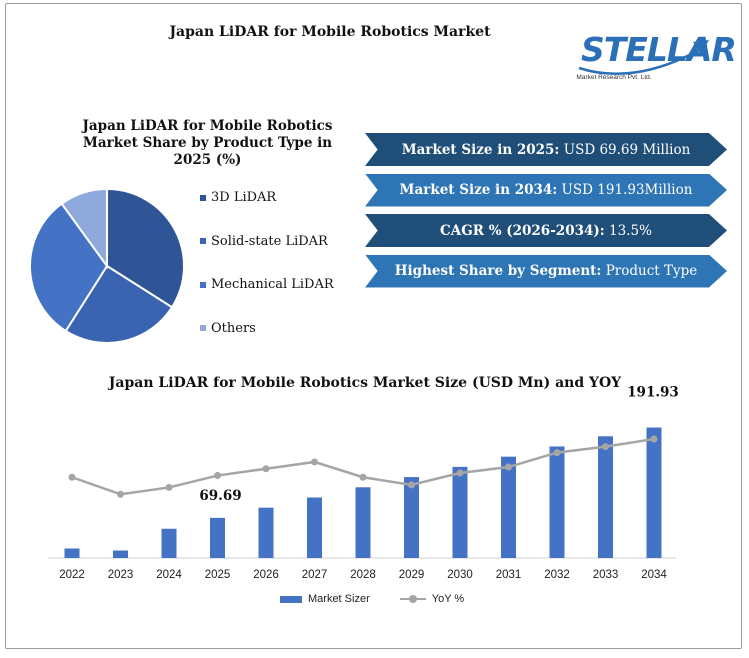 This screenshot has height=658, width=749. I want to click on bar-chart-legend: Market Sizer YoY %, so click(372, 599).